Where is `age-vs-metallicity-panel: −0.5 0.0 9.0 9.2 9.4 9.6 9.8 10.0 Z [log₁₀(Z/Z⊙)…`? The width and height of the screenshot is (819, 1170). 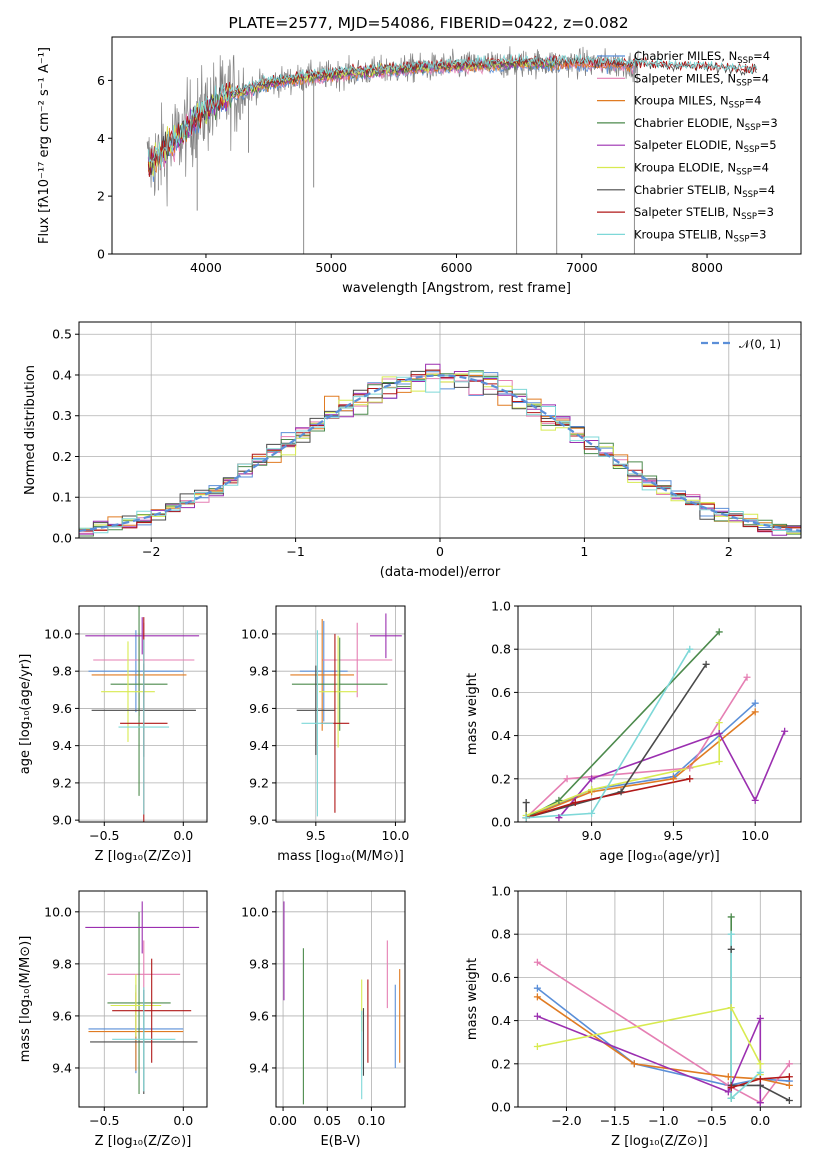
age-vs-metallicity-panel: −0.5 0.0 9.0 9.2 9.4 9.6 9.8 10.0 Z [log₁₀(Z/Z⊙)… is located at coordinates (113, 734).